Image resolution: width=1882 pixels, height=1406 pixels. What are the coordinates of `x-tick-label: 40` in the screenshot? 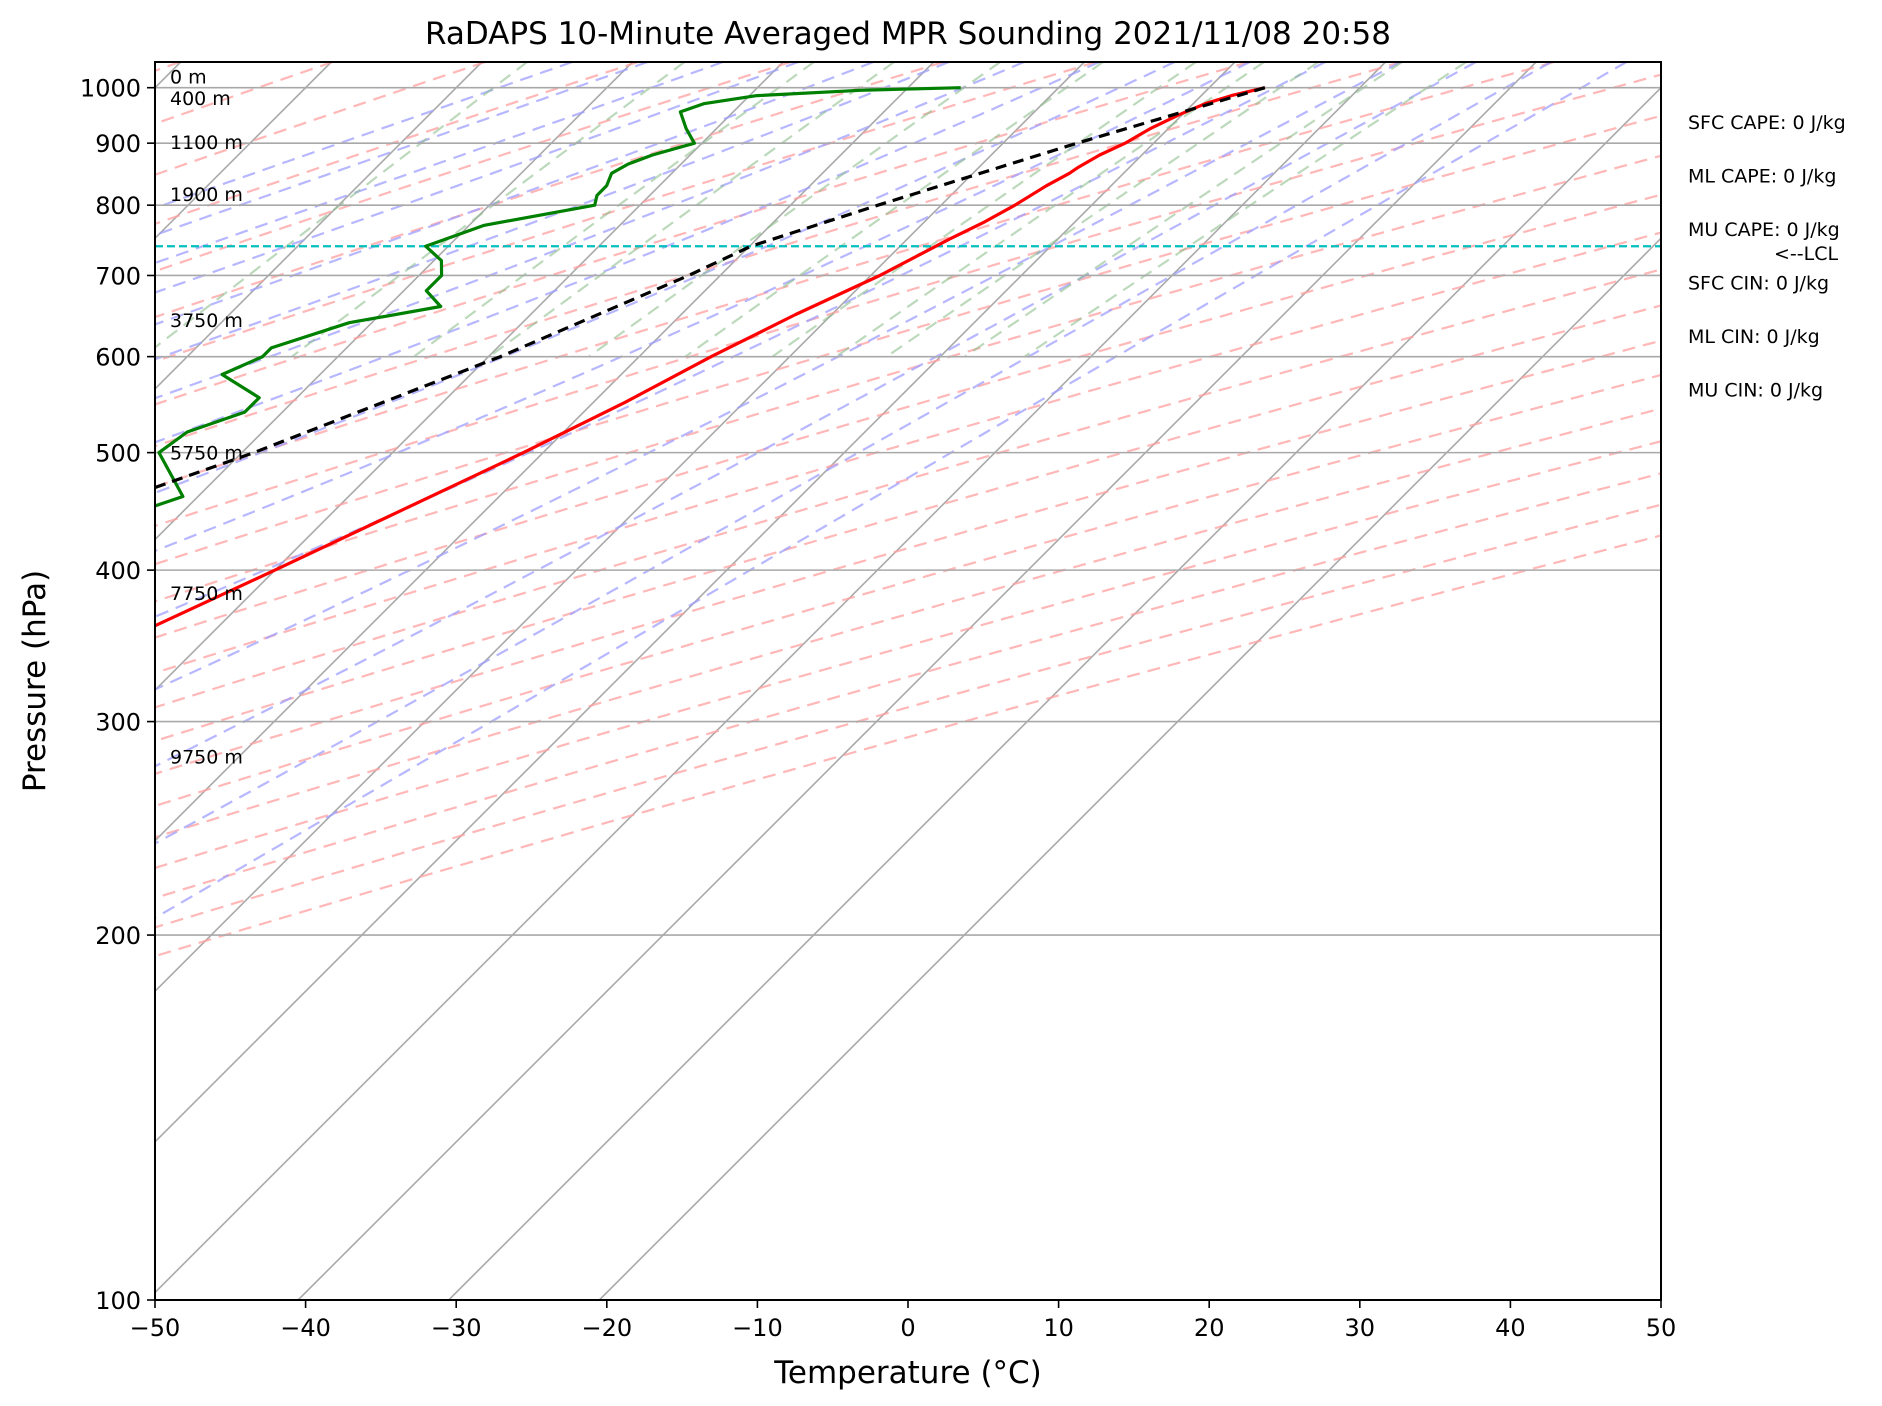 It's located at (1510, 1328).